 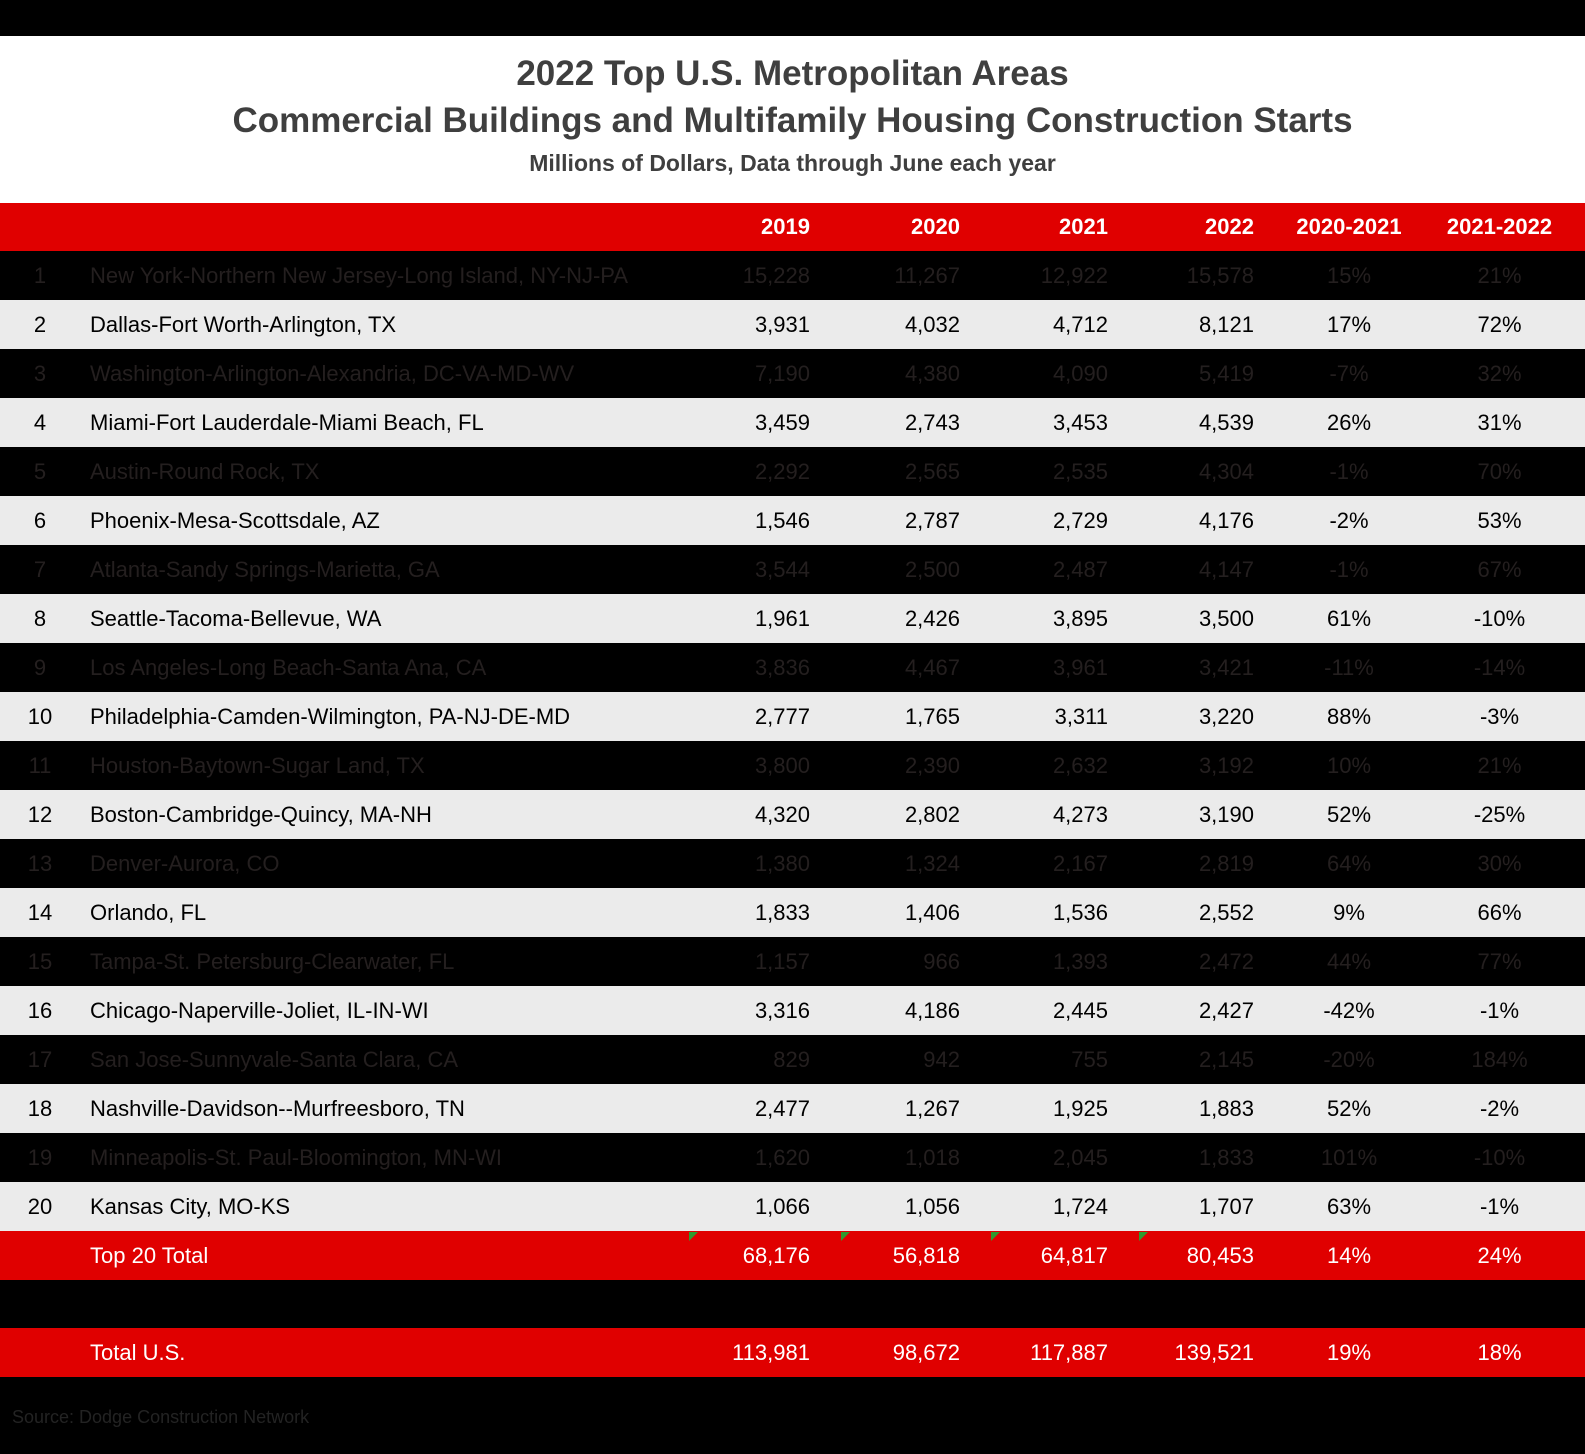 I want to click on rank-cell: 10, so click(x=40, y=716).